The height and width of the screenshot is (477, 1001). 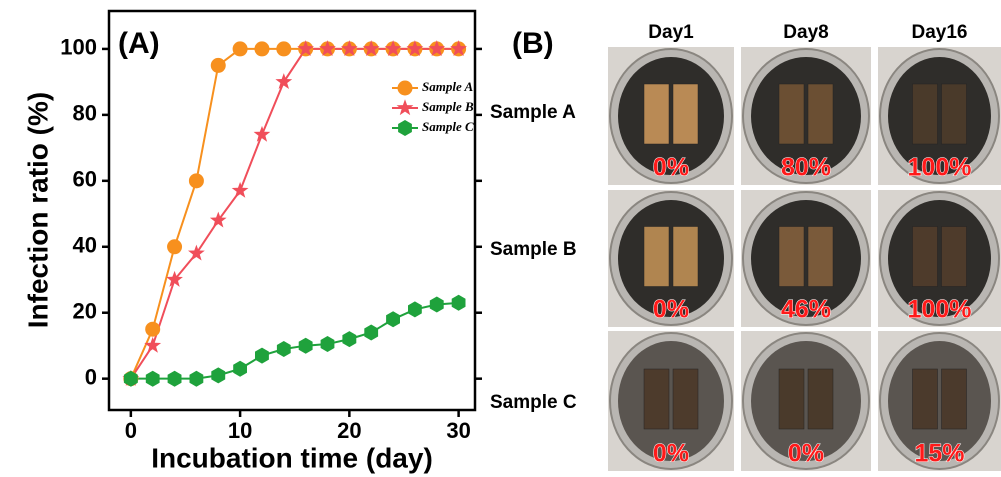 What do you see at coordinates (294, 340) in the screenshot?
I see `series-line` at bounding box center [294, 340].